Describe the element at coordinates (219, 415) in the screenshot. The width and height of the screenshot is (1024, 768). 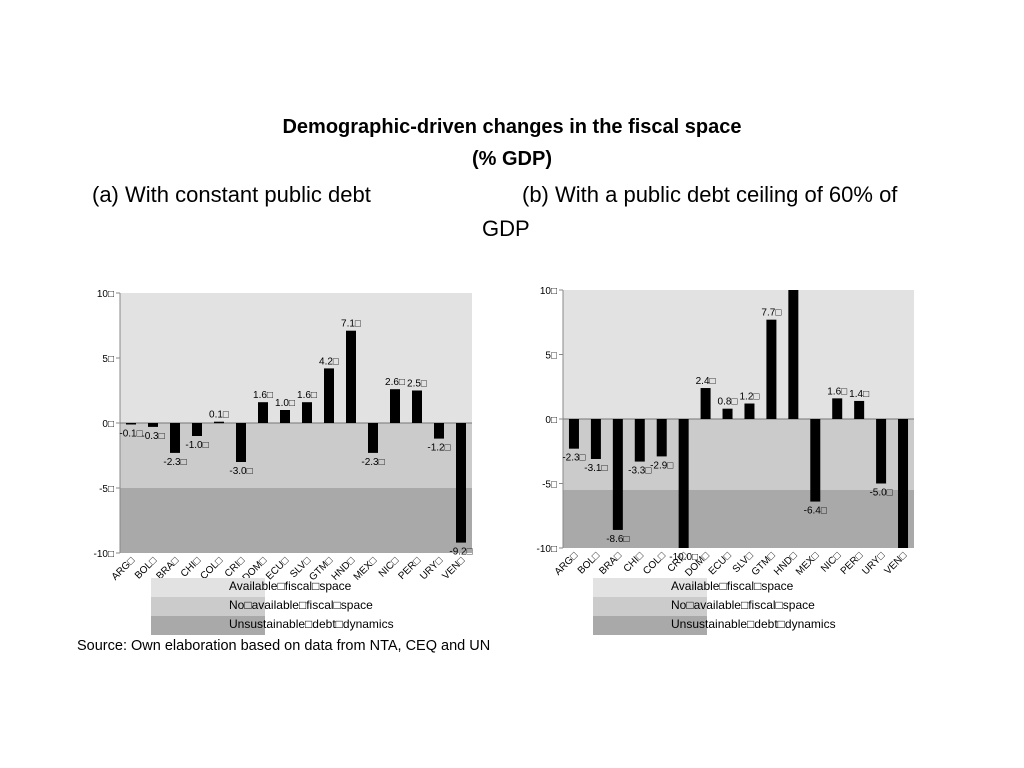
I see `data-label: 0.1□` at that location.